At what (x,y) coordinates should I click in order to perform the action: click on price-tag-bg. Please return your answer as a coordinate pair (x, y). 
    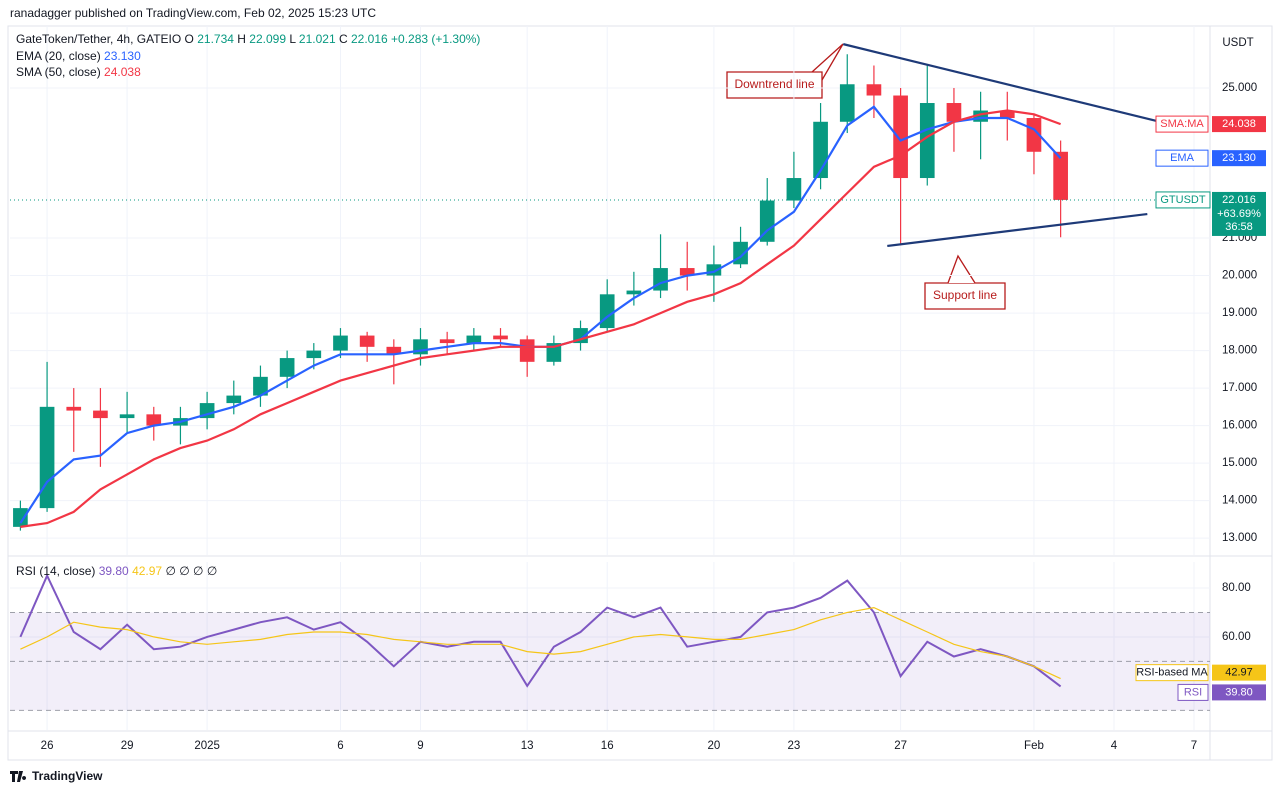
    Looking at the image, I should click on (1239, 213).